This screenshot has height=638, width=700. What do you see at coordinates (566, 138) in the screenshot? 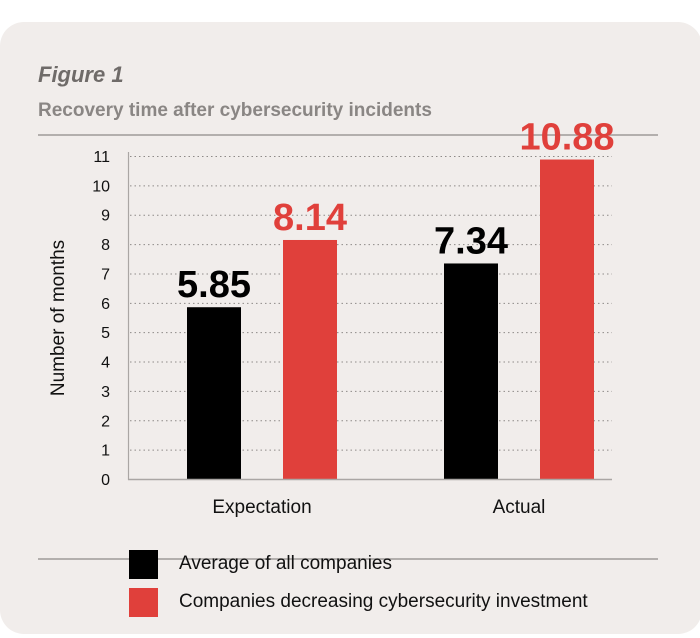
I see `bar-value-label: 10.88` at bounding box center [566, 138].